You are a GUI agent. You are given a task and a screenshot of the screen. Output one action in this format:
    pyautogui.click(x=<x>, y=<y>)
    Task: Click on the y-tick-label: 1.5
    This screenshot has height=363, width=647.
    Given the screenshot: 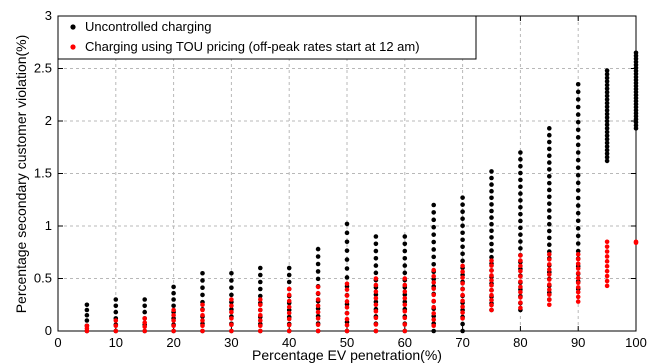 What is the action you would take?
    pyautogui.click(x=43, y=173)
    